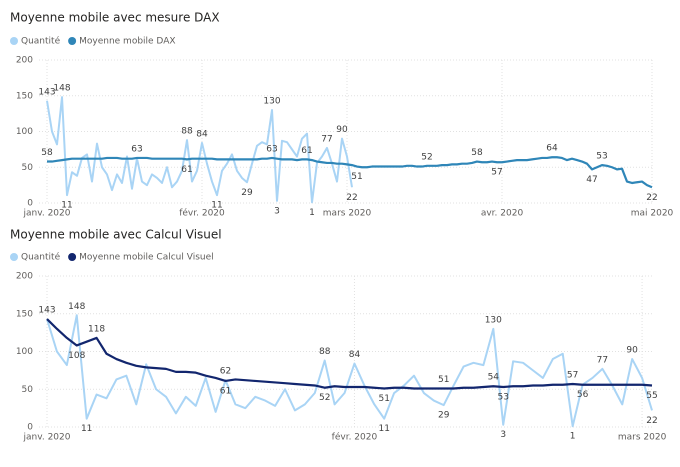 This screenshot has width=680, height=467. Describe the element at coordinates (76, 356) in the screenshot. I see `data-label: 108` at that location.